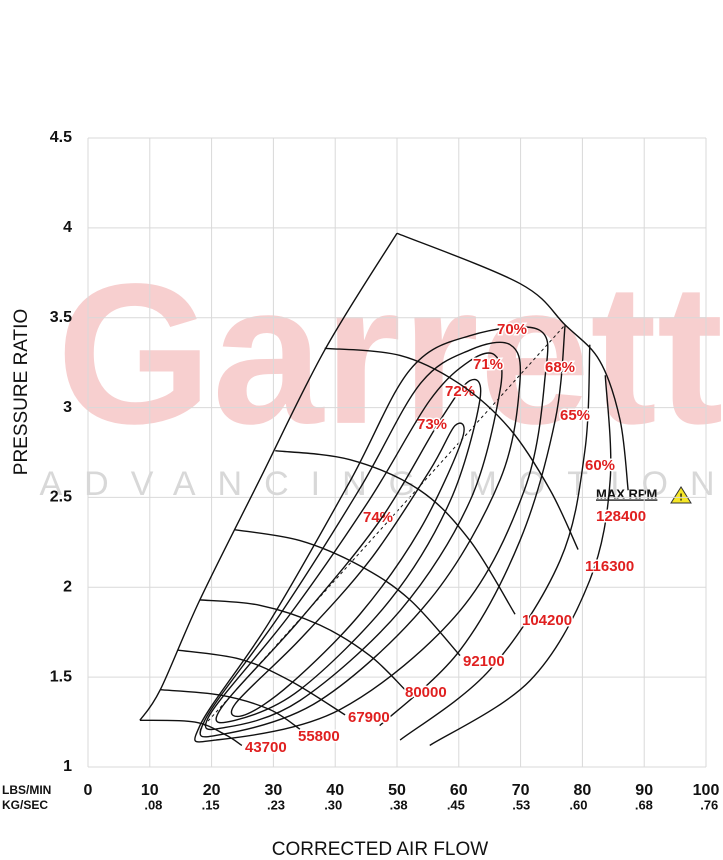 Image resolution: width=723 pixels, height=860 pixels. What do you see at coordinates (61, 137) in the screenshot?
I see `y-tick-label: 4.5` at bounding box center [61, 137].